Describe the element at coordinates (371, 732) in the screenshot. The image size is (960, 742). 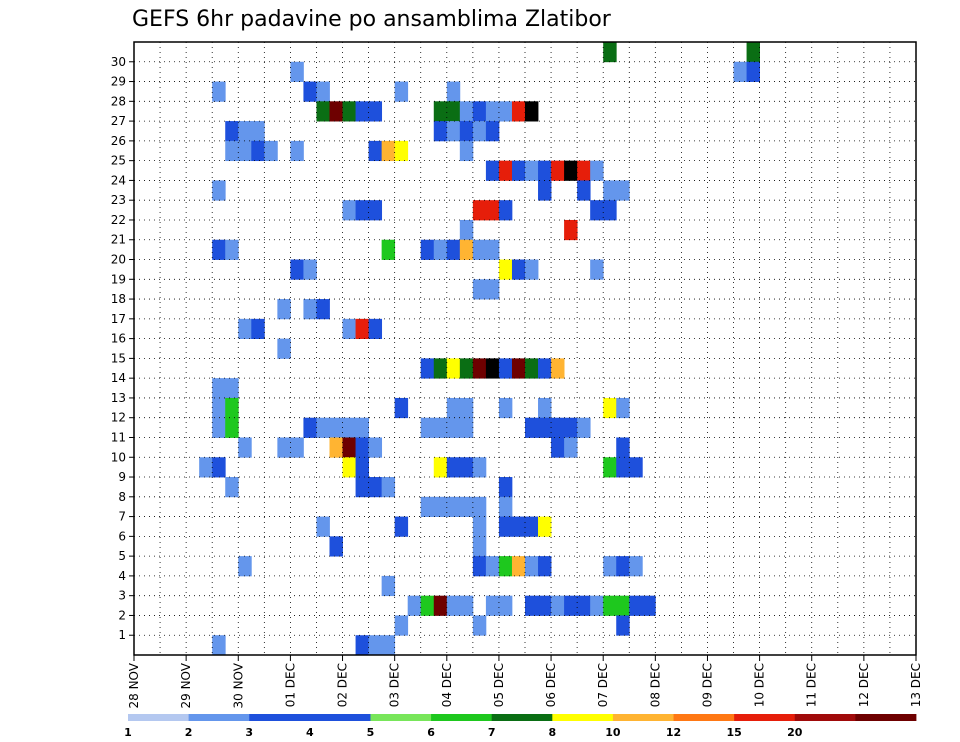
I see `colorbar-label: 5` at that location.